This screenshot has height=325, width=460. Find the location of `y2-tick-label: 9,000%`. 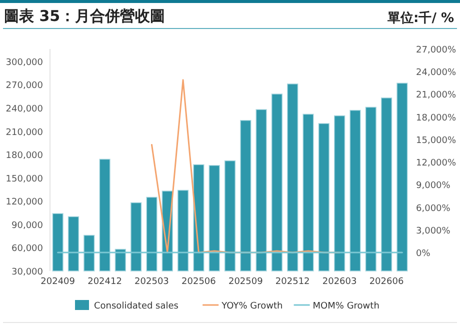

y2-tick-label: 9,000% is located at coordinates (433, 186).